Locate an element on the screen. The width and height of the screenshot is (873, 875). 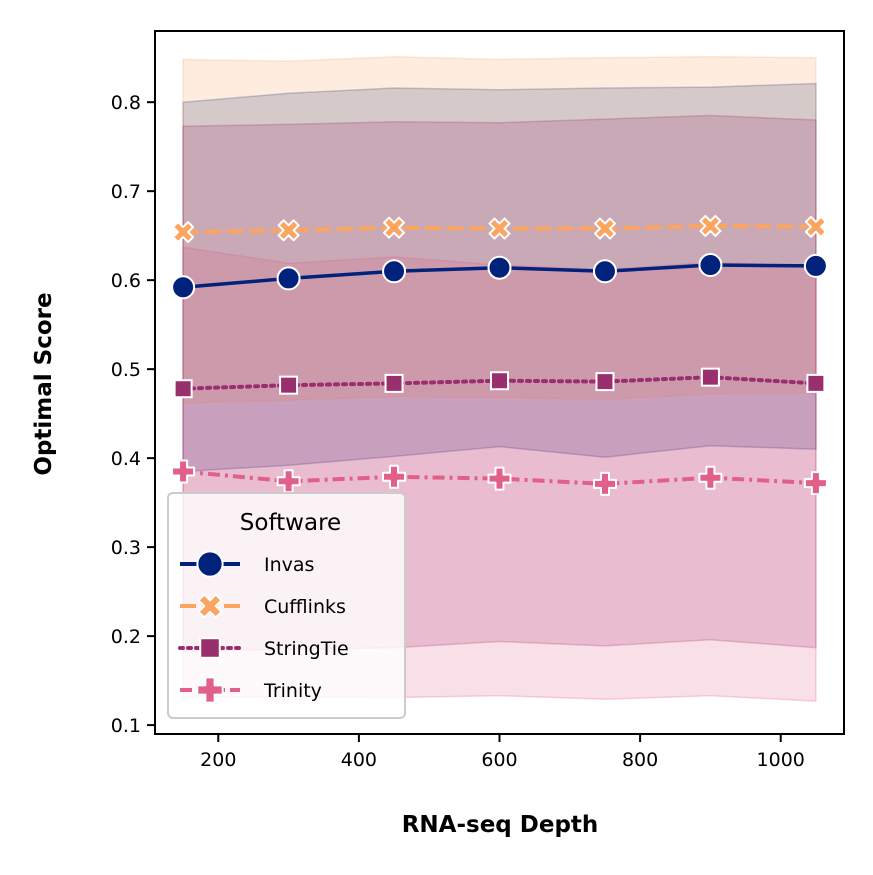
x-axis-label: RNA-seq Depth is located at coordinates (500, 825).